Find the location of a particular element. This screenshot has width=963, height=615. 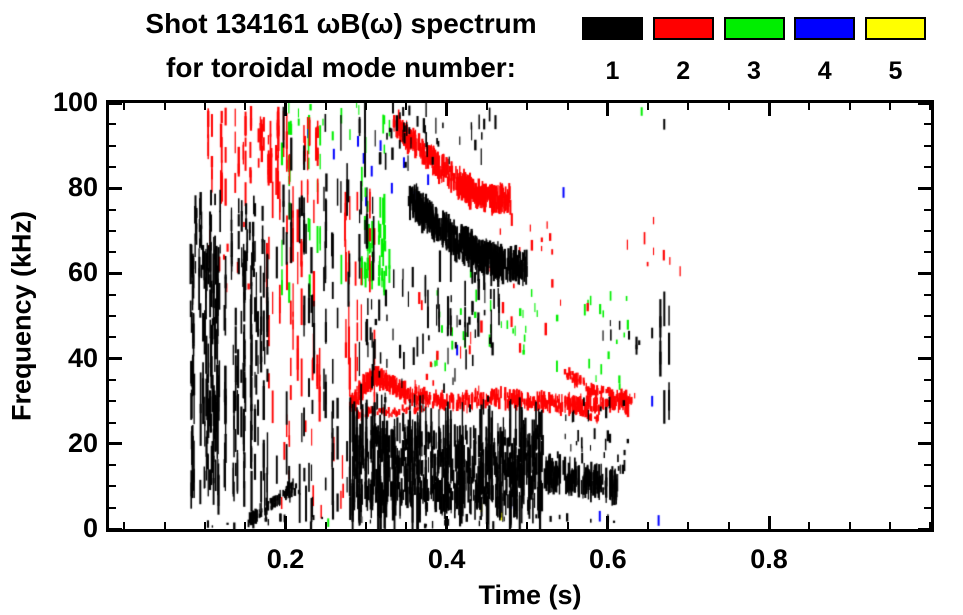

legend-label-mode-2: 2 is located at coordinates (683, 71).